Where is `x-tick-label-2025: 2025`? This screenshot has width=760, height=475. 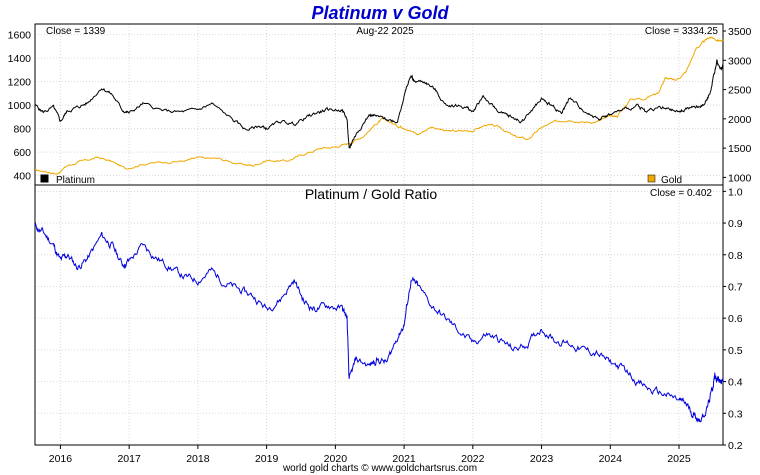
x-tick-label-2025: 2025 is located at coordinates (679, 459).